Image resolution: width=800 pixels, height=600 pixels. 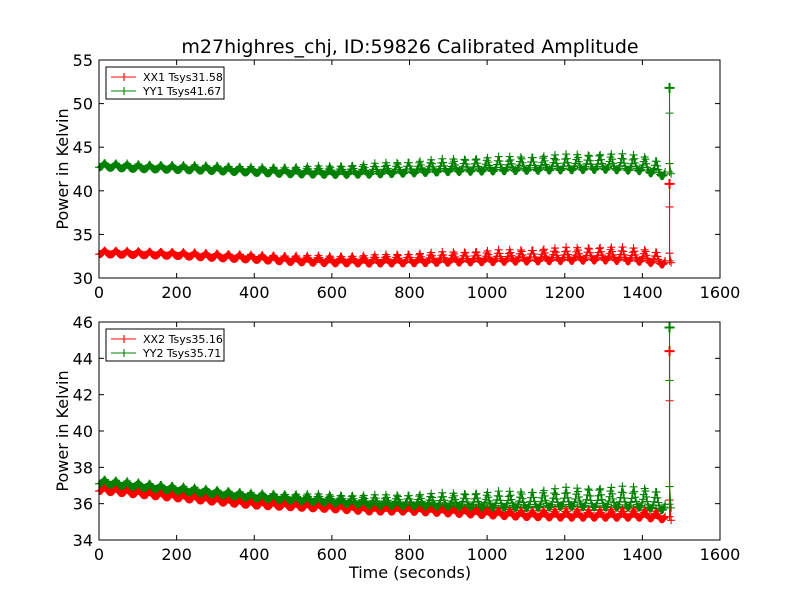 I want to click on y-axis-label-top: Power in Kelvin, so click(x=62, y=168).